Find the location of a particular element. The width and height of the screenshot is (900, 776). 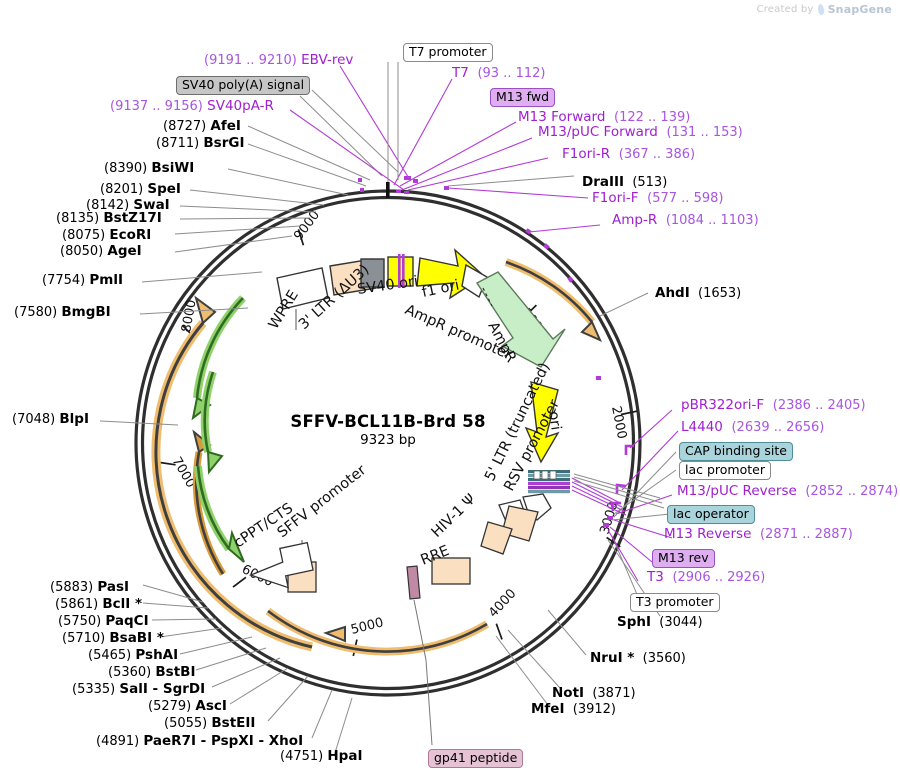

callout-lac-promoter: lac promoter is located at coordinates (725, 470).